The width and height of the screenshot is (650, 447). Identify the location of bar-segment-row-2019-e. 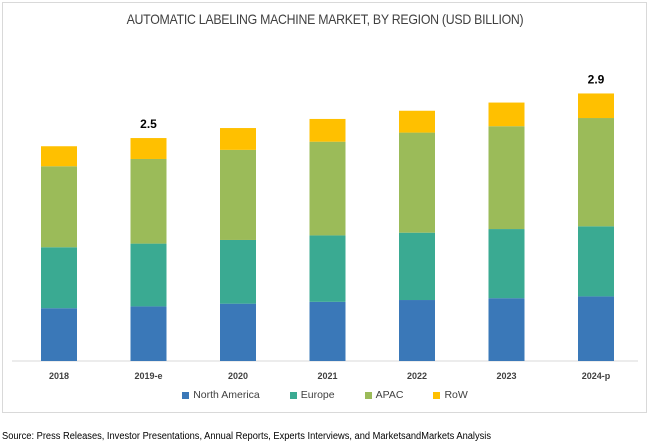
(148, 148).